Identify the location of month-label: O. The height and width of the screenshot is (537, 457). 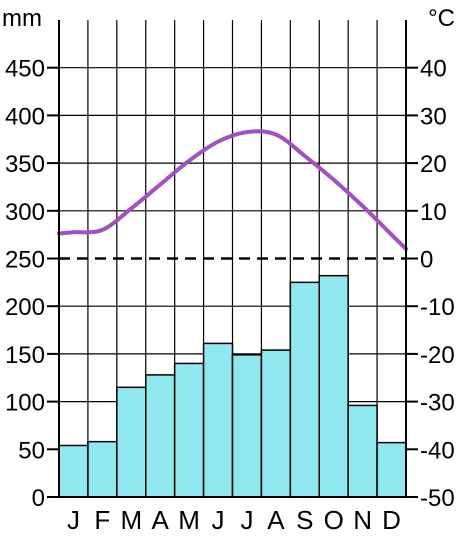
(334, 520).